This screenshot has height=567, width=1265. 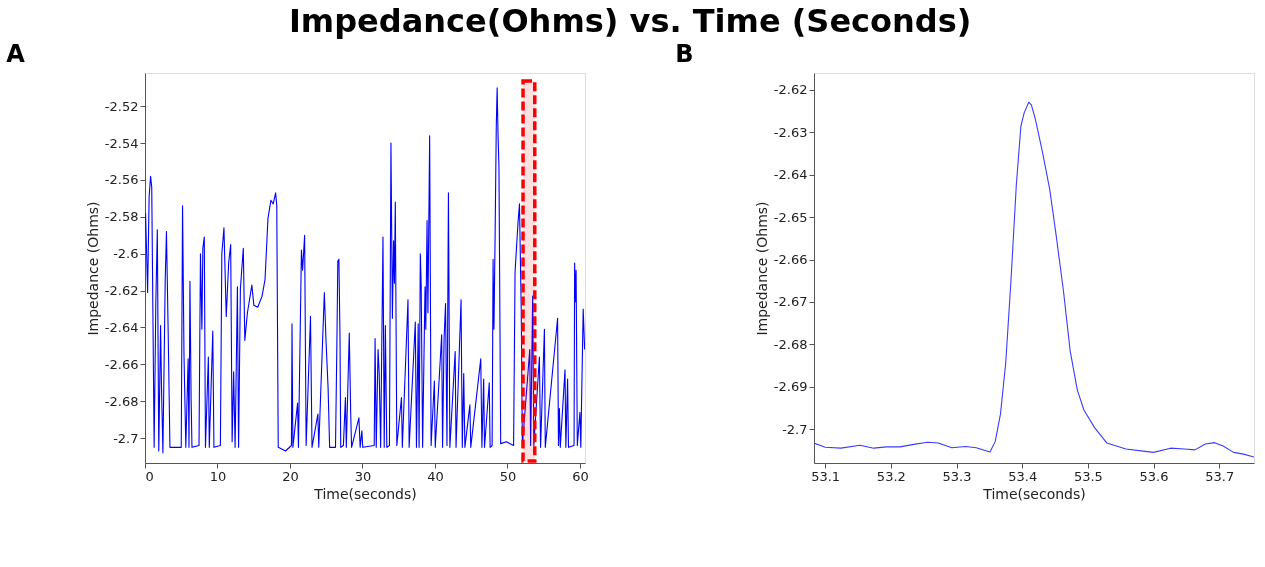 I want to click on x-tick-label: 53.1, so click(x=826, y=476).